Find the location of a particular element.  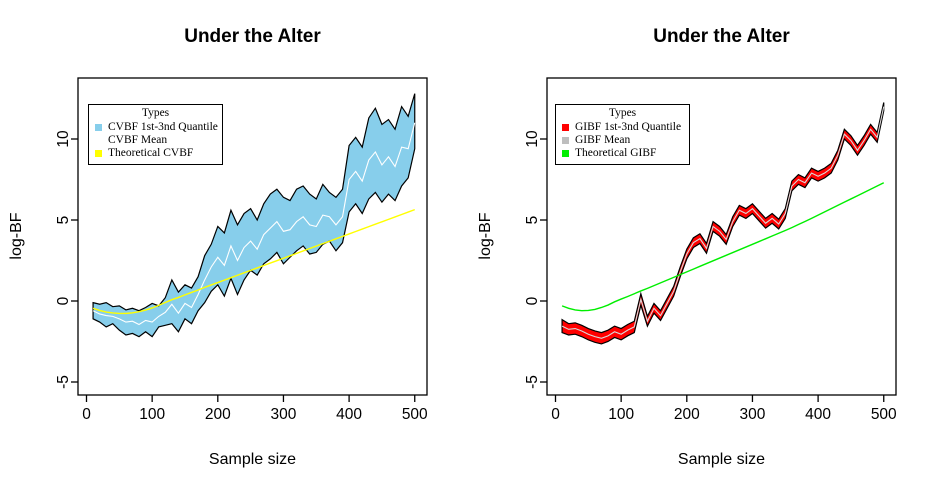

legend-item: CVBF 1st-3nd Quantile is located at coordinates (155, 127).